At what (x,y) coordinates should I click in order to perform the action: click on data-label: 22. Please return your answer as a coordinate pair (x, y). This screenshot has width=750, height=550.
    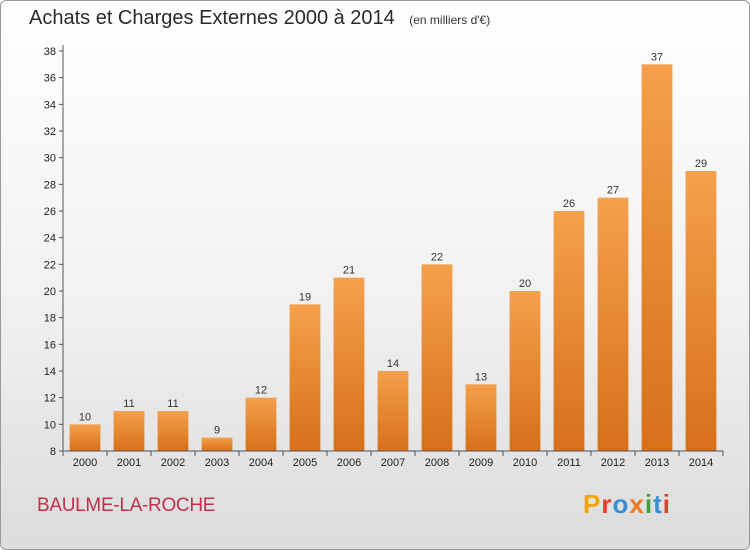
    Looking at the image, I should click on (437, 257).